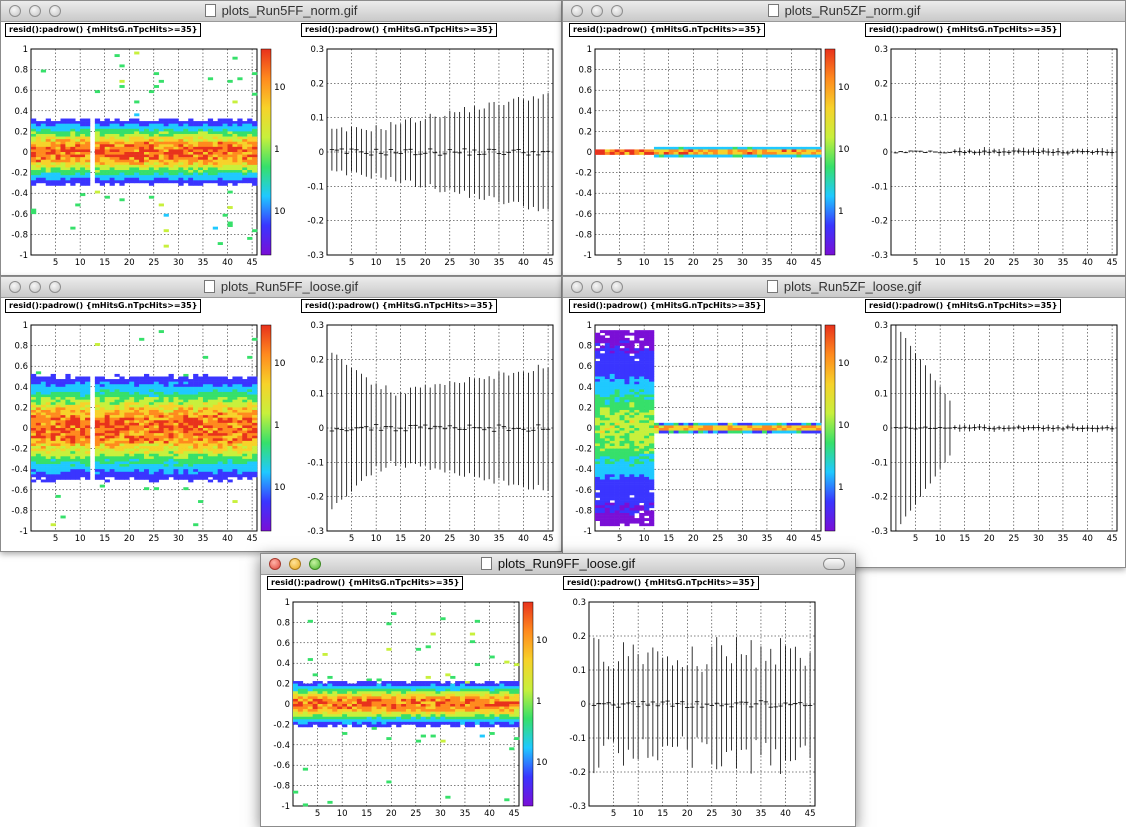 This screenshot has height=827, width=1126. What do you see at coordinates (281, 287) in the screenshot?
I see `titlebar: plots_Run5FF_loose.gif` at bounding box center [281, 287].